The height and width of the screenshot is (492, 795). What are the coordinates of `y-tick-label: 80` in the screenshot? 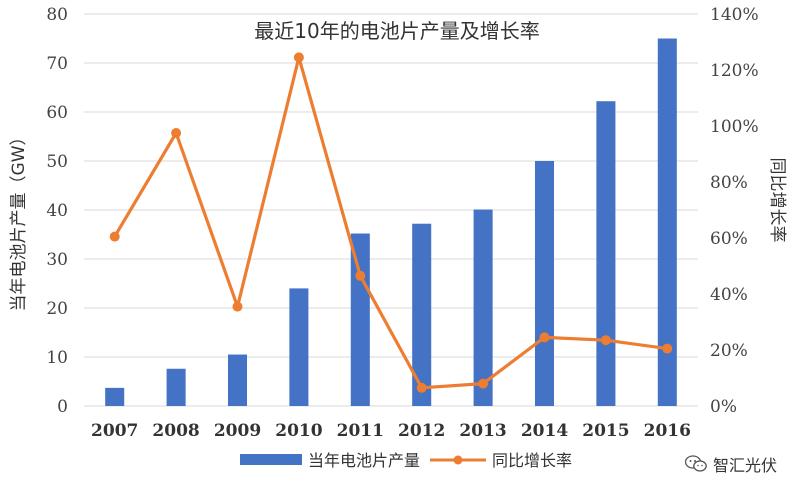 It's located at (57, 15).